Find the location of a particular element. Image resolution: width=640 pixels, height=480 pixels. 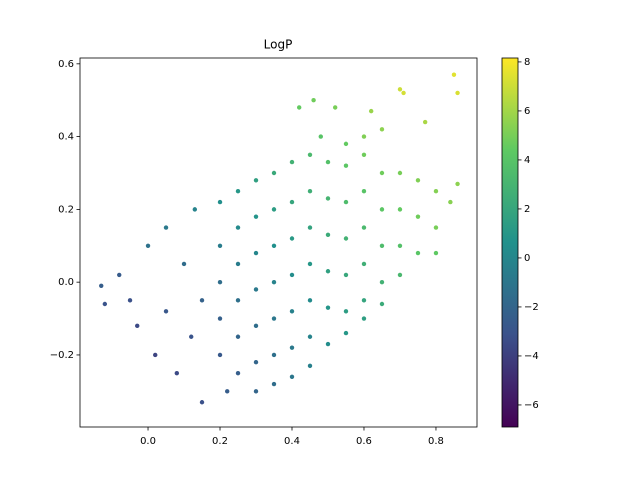

y-tick-label: 0.4 is located at coordinates (66, 137).